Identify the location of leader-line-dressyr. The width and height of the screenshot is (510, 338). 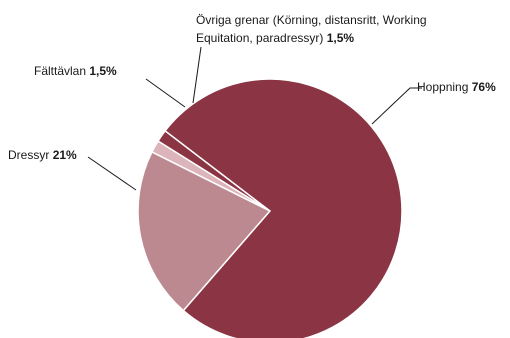
(112, 173).